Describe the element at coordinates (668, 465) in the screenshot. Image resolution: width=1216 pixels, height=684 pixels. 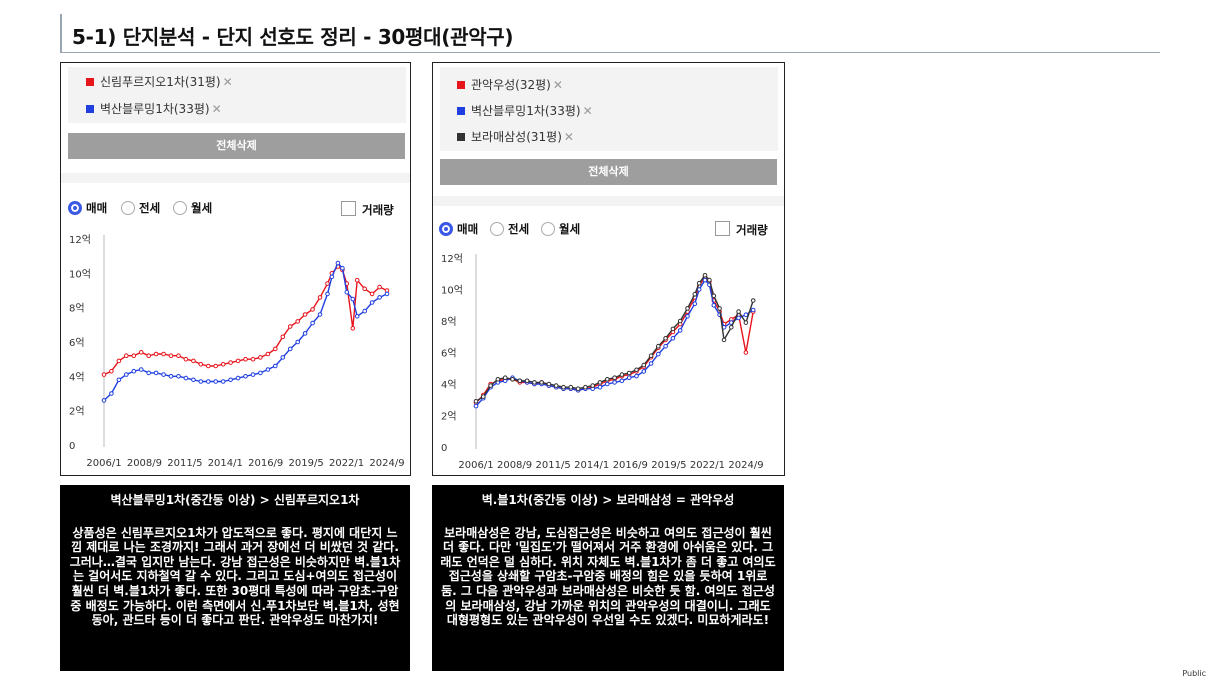
I see `x-tick-label: 2019/5` at that location.